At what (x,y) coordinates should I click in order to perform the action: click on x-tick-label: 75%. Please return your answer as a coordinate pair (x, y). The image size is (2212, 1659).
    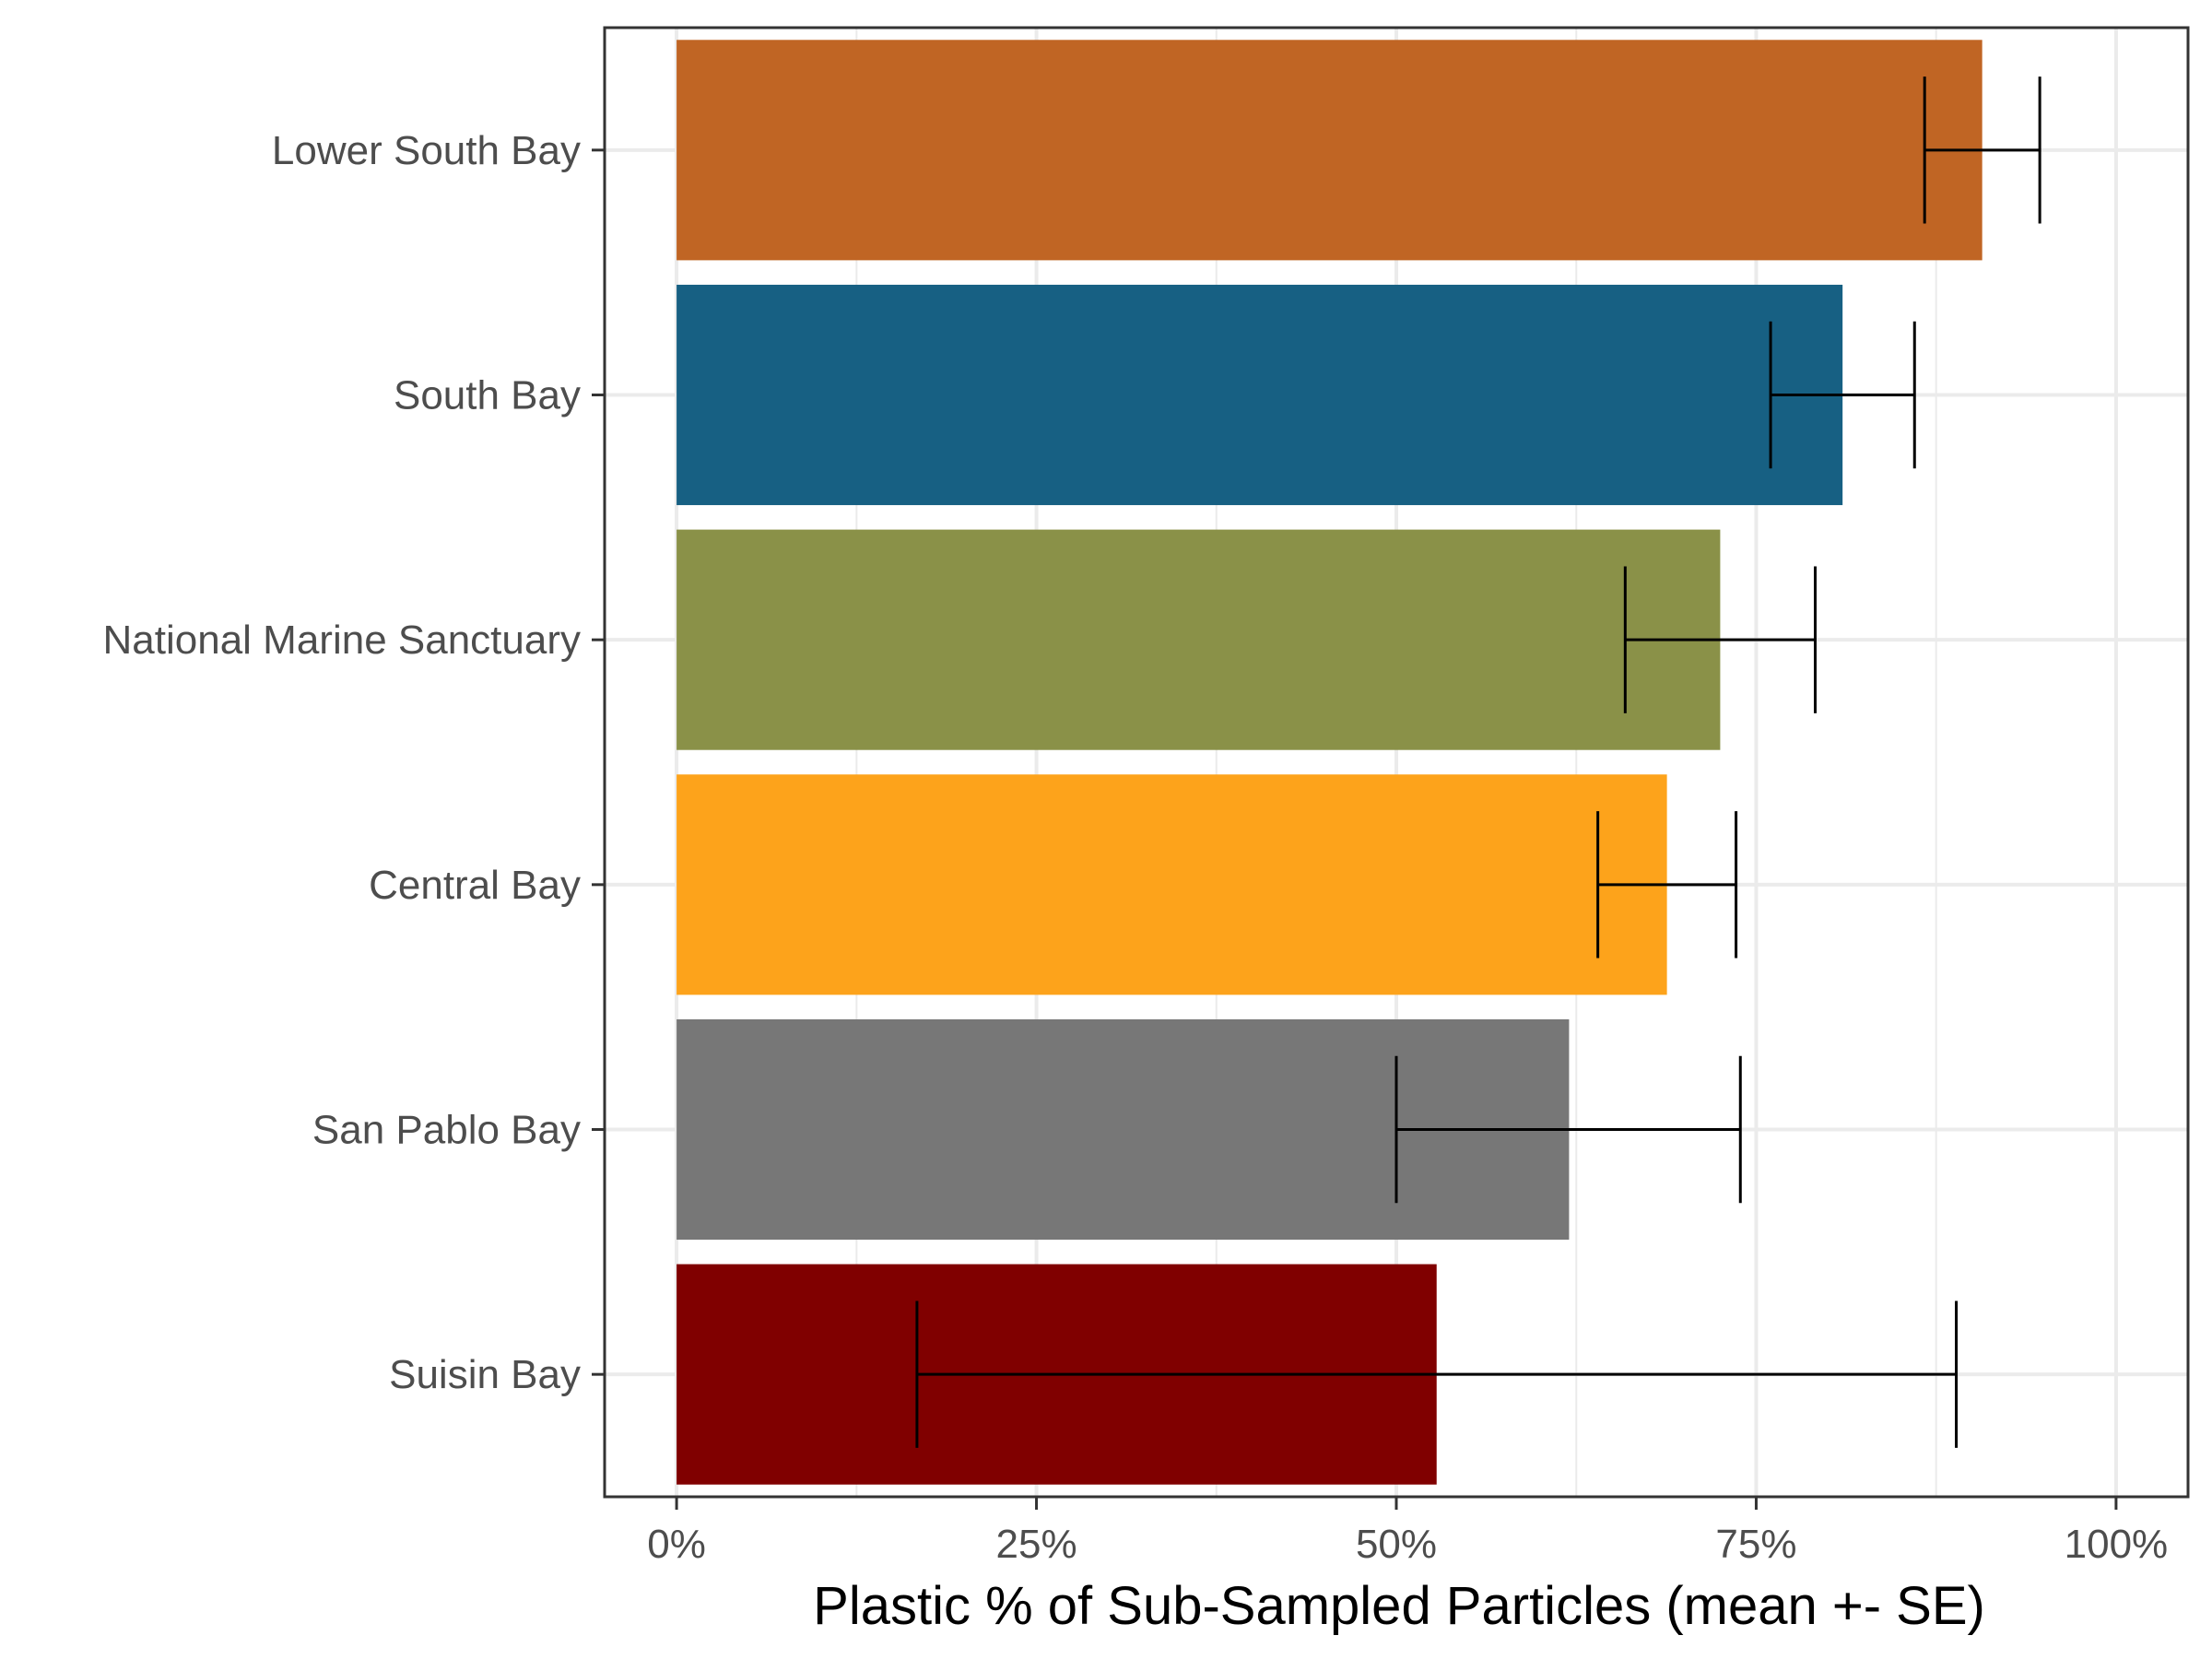
    Looking at the image, I should click on (1755, 1544).